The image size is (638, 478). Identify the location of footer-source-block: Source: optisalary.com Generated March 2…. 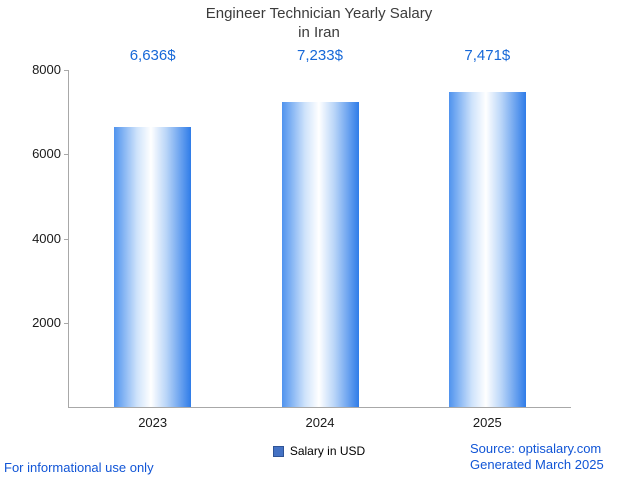
(537, 457).